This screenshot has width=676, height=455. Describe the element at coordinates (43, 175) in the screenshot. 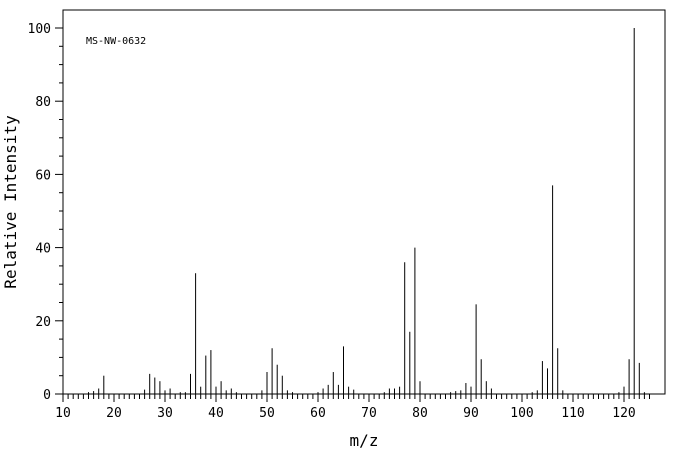

I see `y-tick-label: 60` at that location.